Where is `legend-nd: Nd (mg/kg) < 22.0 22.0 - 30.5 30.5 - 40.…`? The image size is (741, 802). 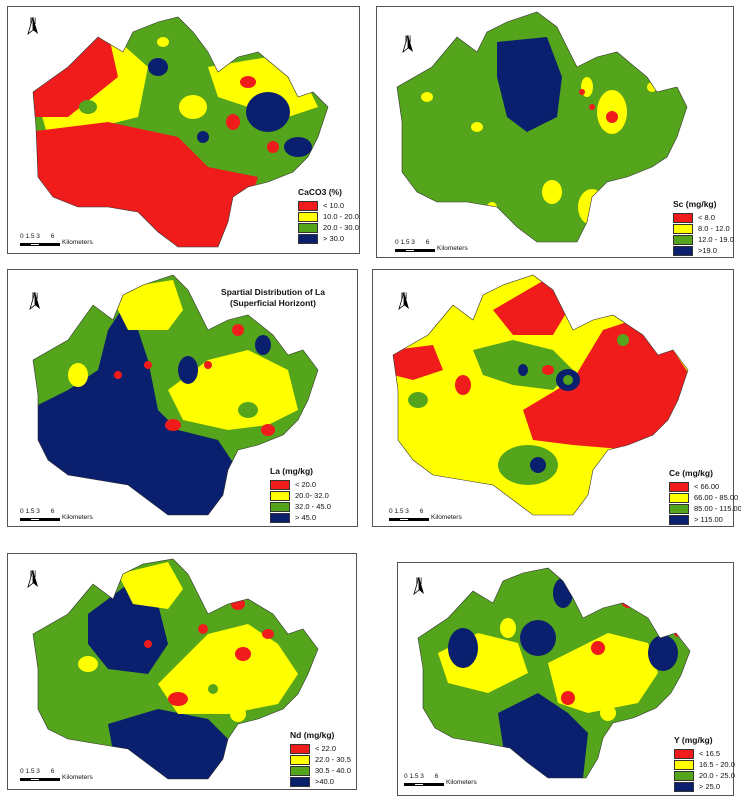 legend-nd: Nd (mg/kg) < 22.0 22.0 - 30.5 30.5 - 40.… is located at coordinates (320, 758).